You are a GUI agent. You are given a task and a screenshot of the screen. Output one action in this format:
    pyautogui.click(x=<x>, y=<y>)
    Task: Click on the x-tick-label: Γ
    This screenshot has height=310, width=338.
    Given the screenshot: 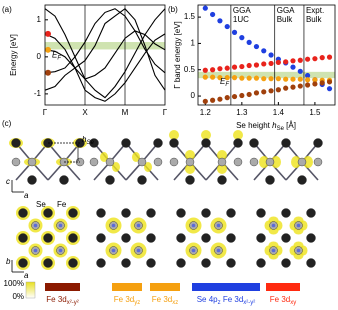 What is the action you would take?
    pyautogui.click(x=165, y=112)
    